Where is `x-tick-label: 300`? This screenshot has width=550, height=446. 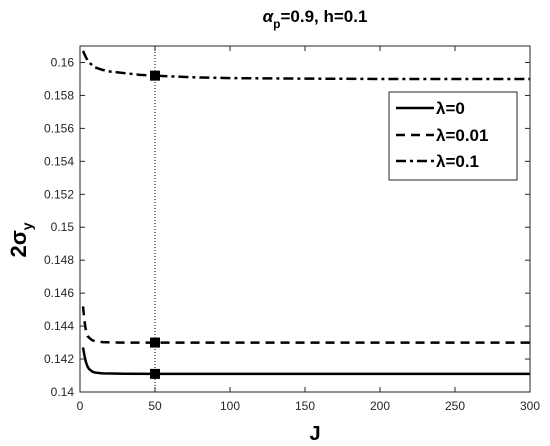 x-tick-label: 300 is located at coordinates (530, 406).